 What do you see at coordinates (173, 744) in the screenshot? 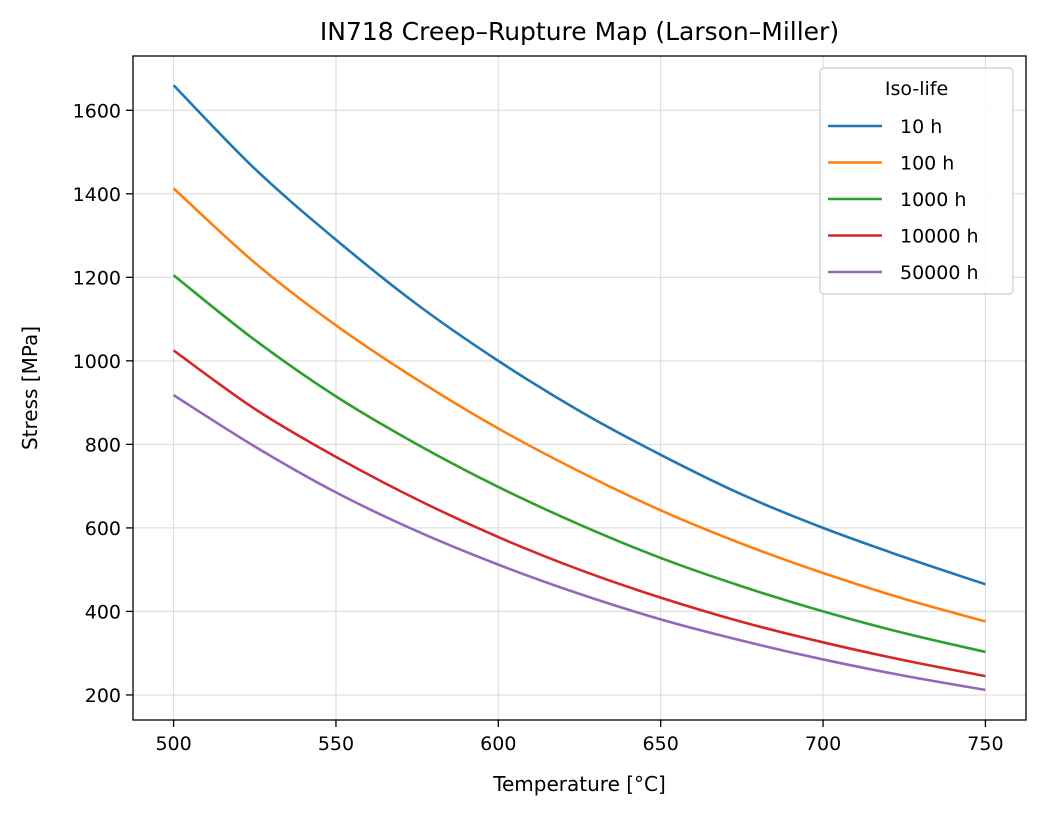
I see `x-tick-label: 500` at bounding box center [173, 744].